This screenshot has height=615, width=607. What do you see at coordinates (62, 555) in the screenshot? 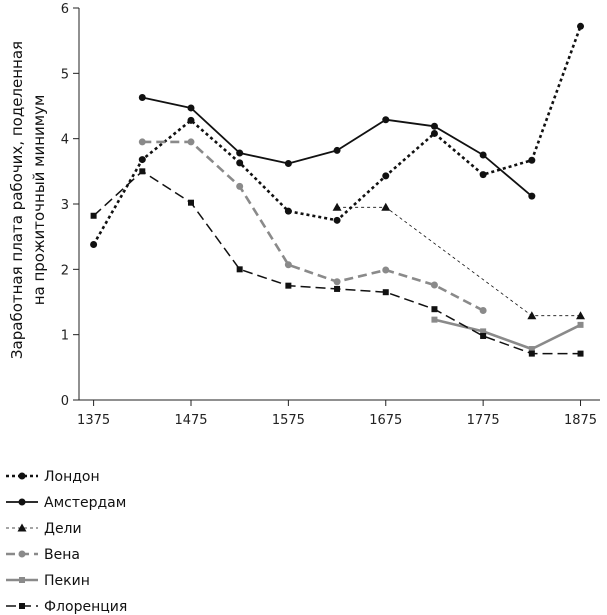
I see `legend-label: Вена` at bounding box center [62, 555].